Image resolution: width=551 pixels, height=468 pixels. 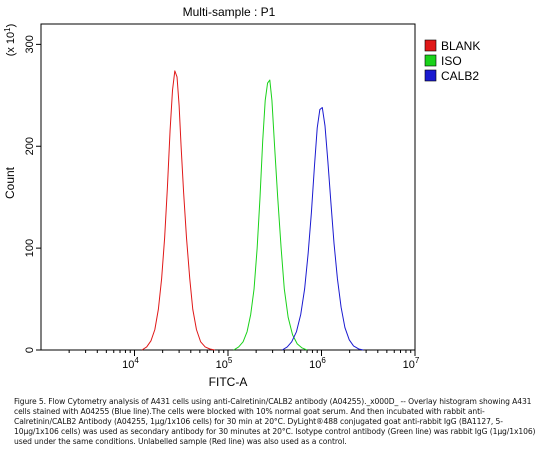 I want to click on y-multiplier-label: (x 101), so click(x=10, y=40).